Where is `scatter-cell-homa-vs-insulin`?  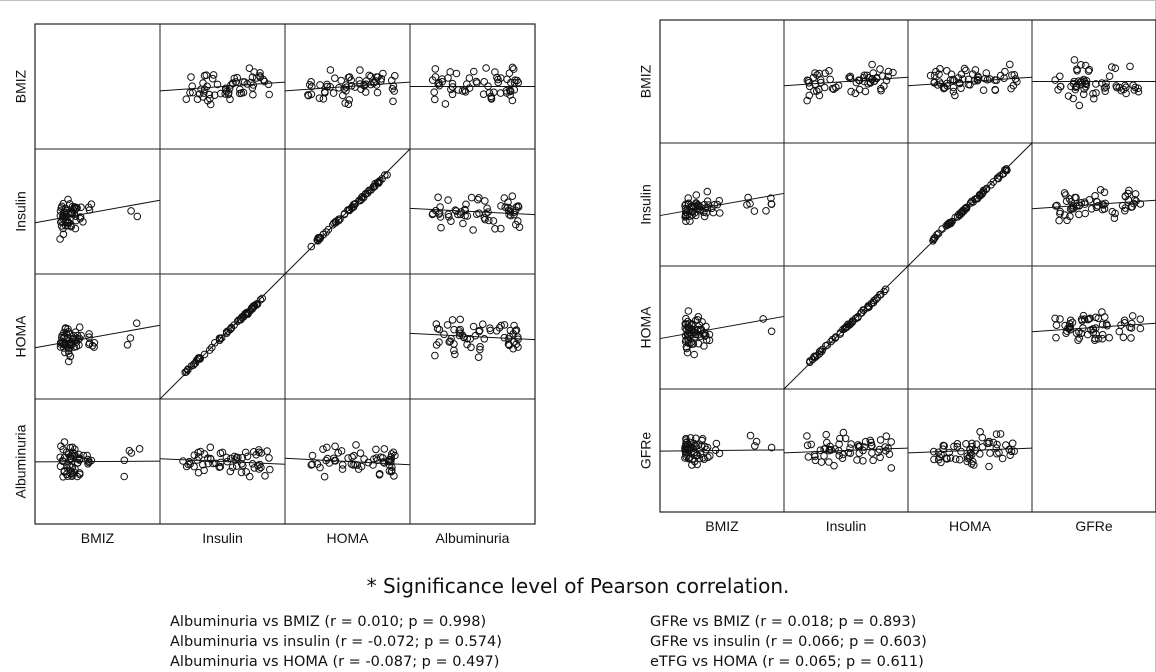
scatter-cell-homa-vs-insulin is located at coordinates (846, 327).